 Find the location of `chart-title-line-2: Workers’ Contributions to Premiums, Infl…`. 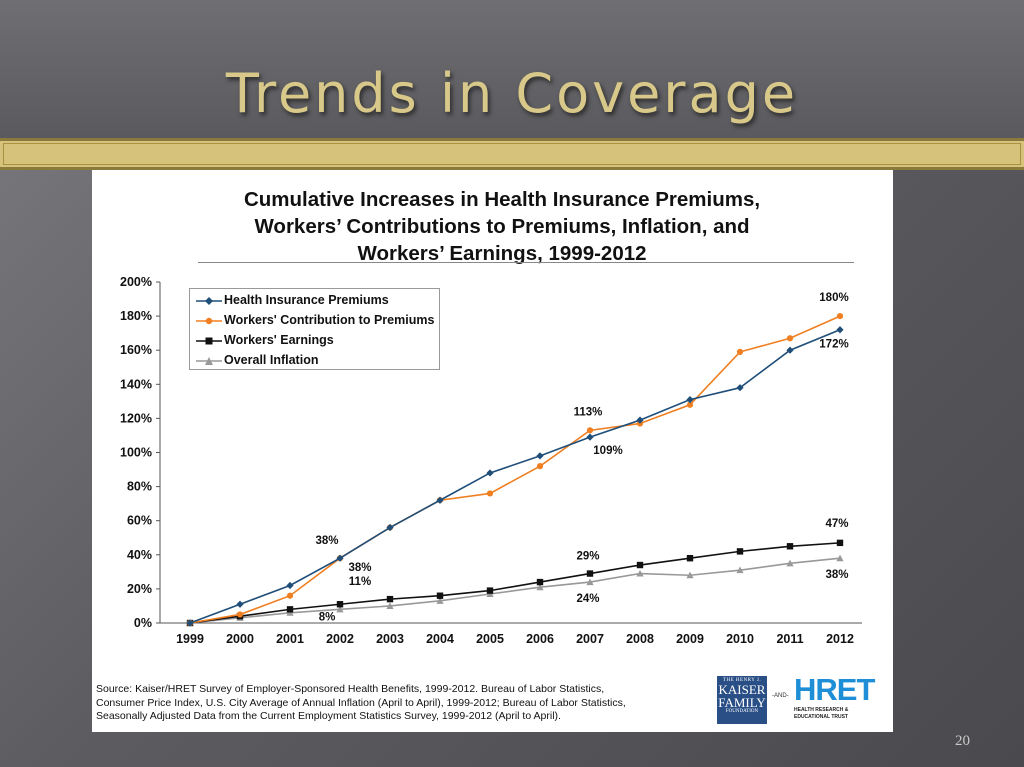

chart-title-line-2: Workers’ Contributions to Premiums, Infl… is located at coordinates (502, 226).